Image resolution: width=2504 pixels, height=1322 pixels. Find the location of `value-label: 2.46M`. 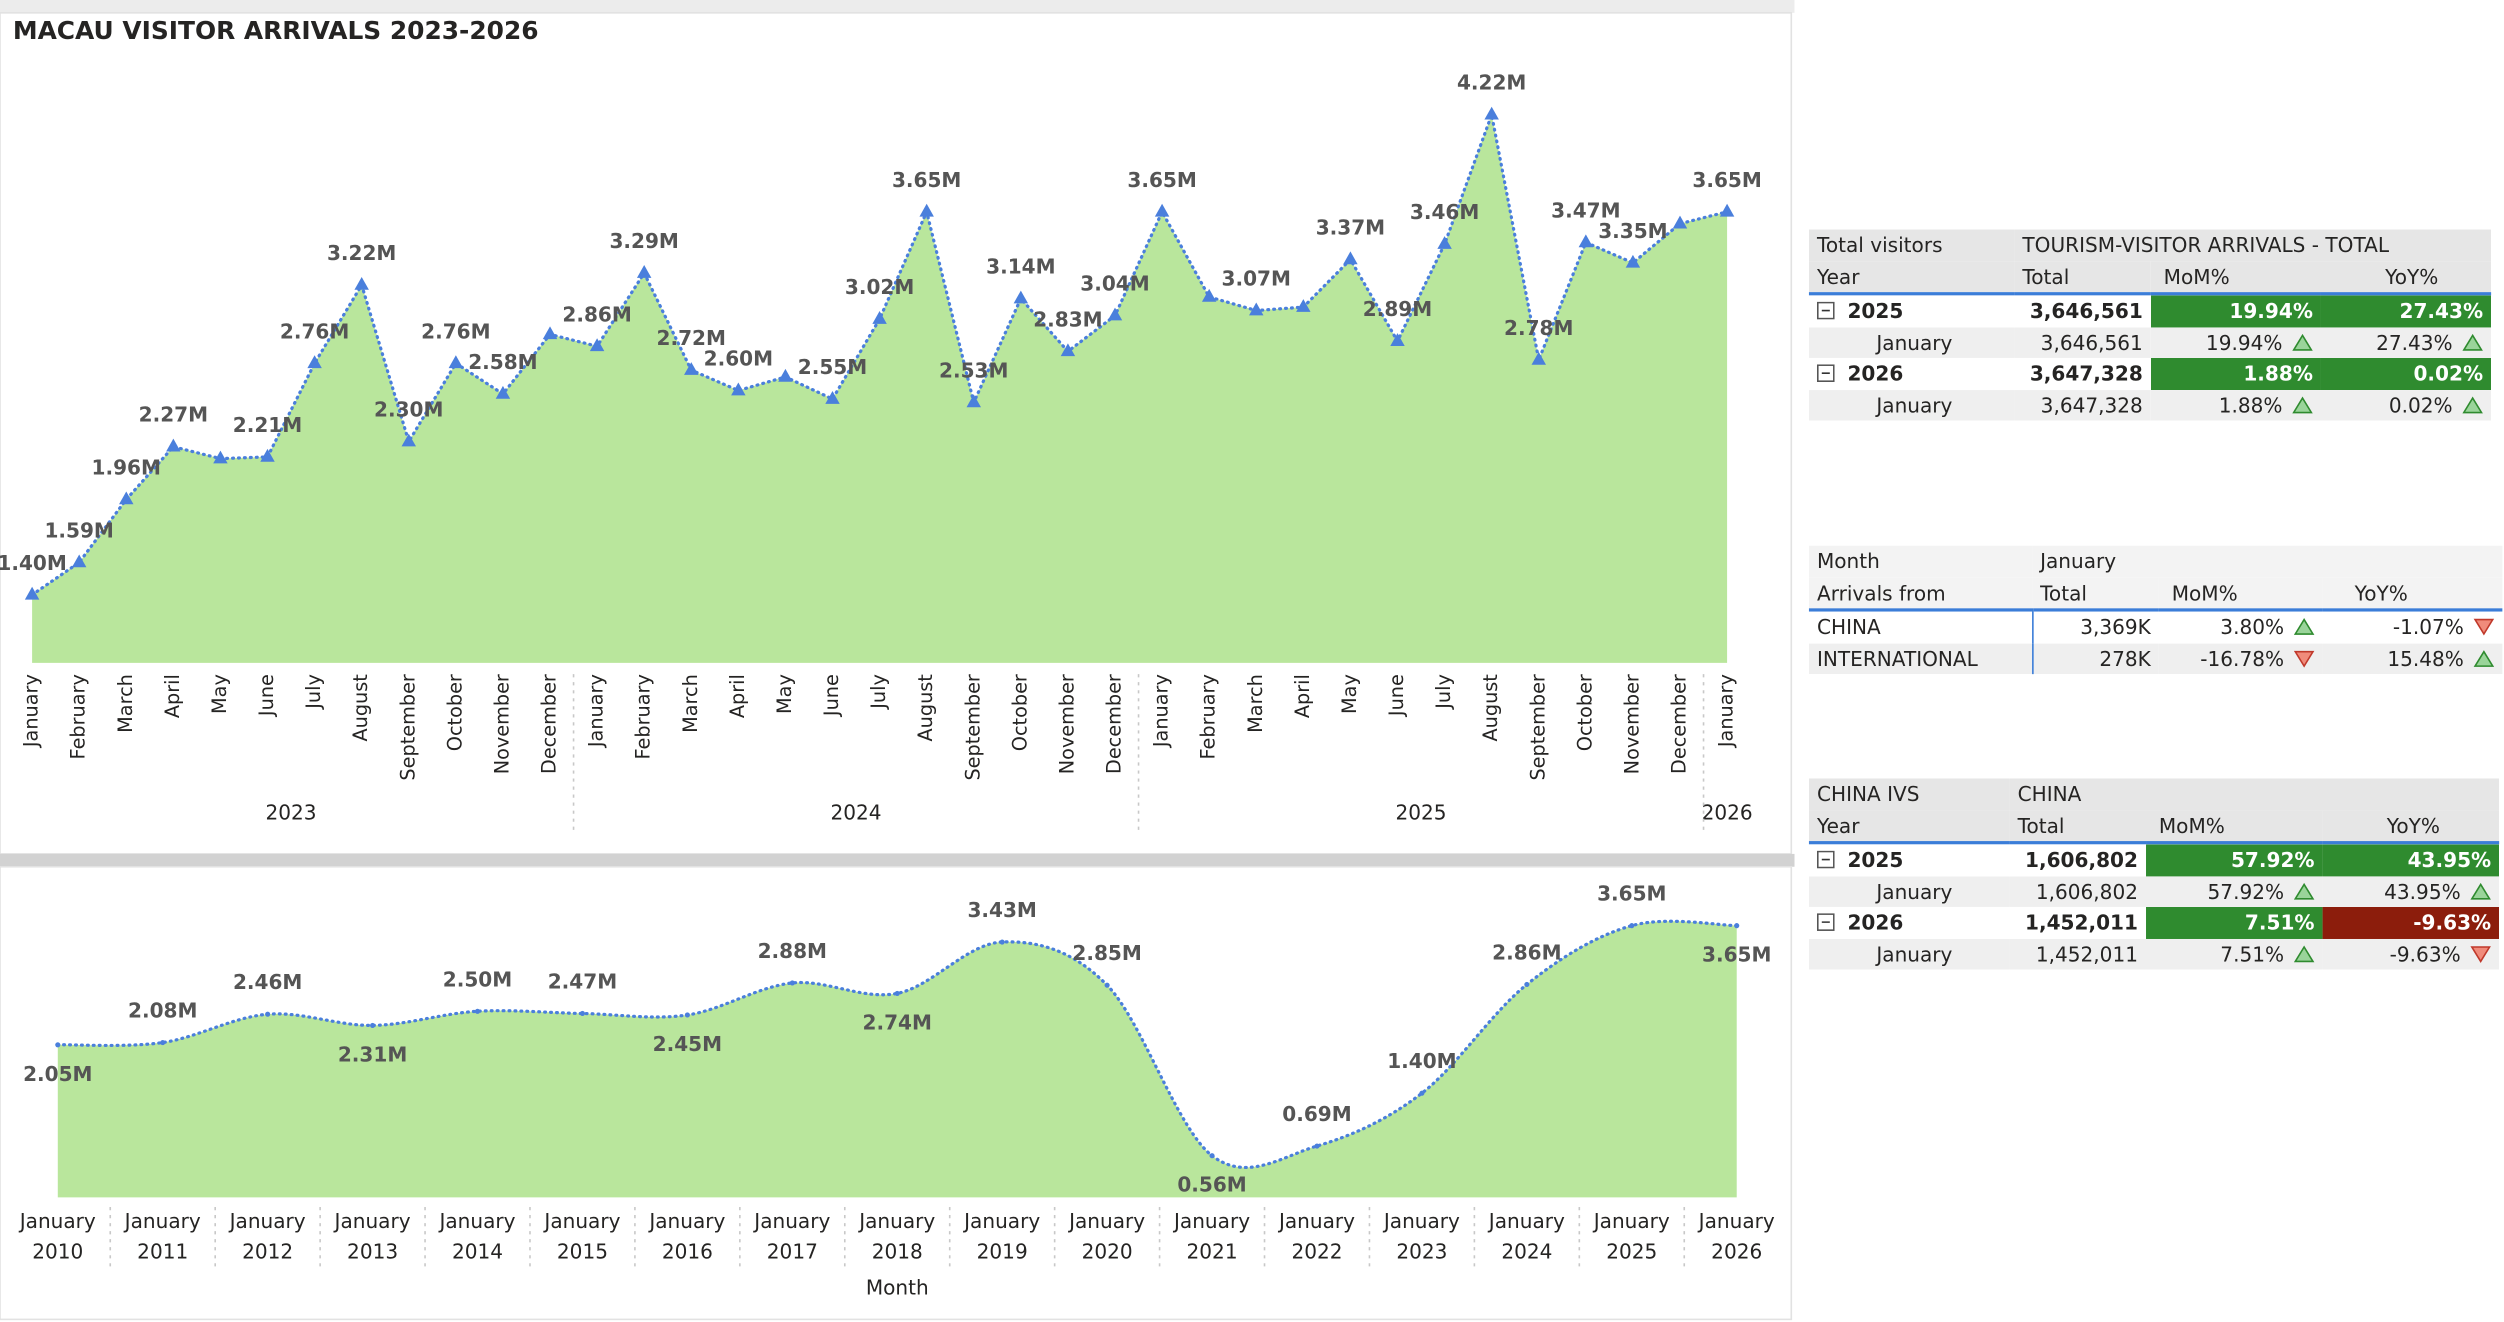

value-label: 2.46M is located at coordinates (267, 982).